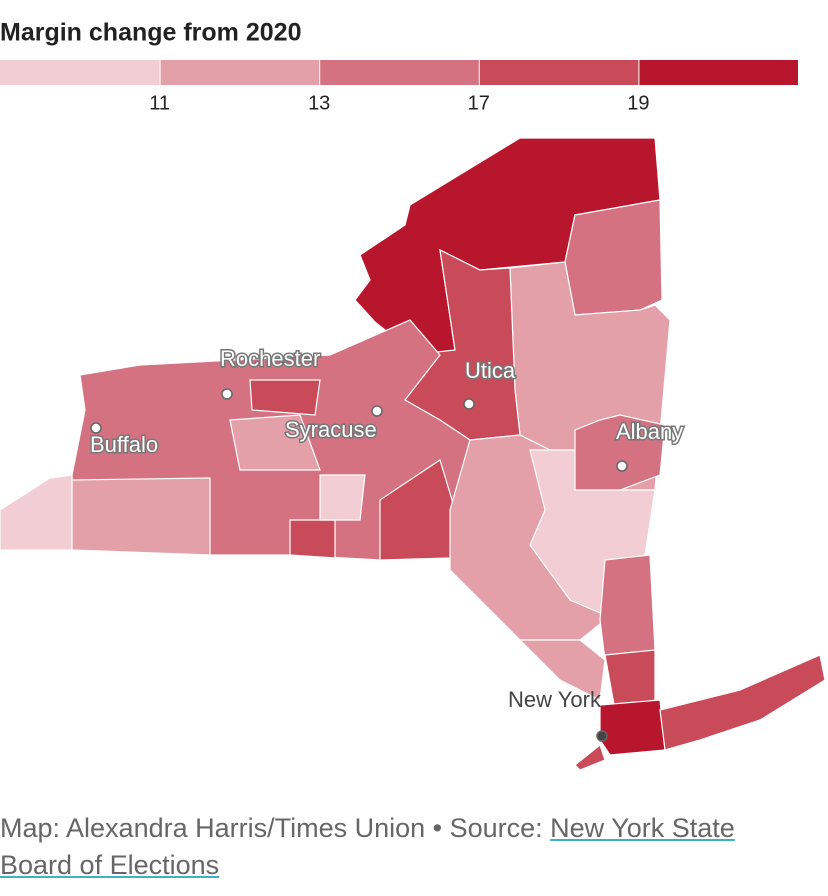 This screenshot has width=828, height=896. I want to click on city-label: Utica, so click(490, 370).